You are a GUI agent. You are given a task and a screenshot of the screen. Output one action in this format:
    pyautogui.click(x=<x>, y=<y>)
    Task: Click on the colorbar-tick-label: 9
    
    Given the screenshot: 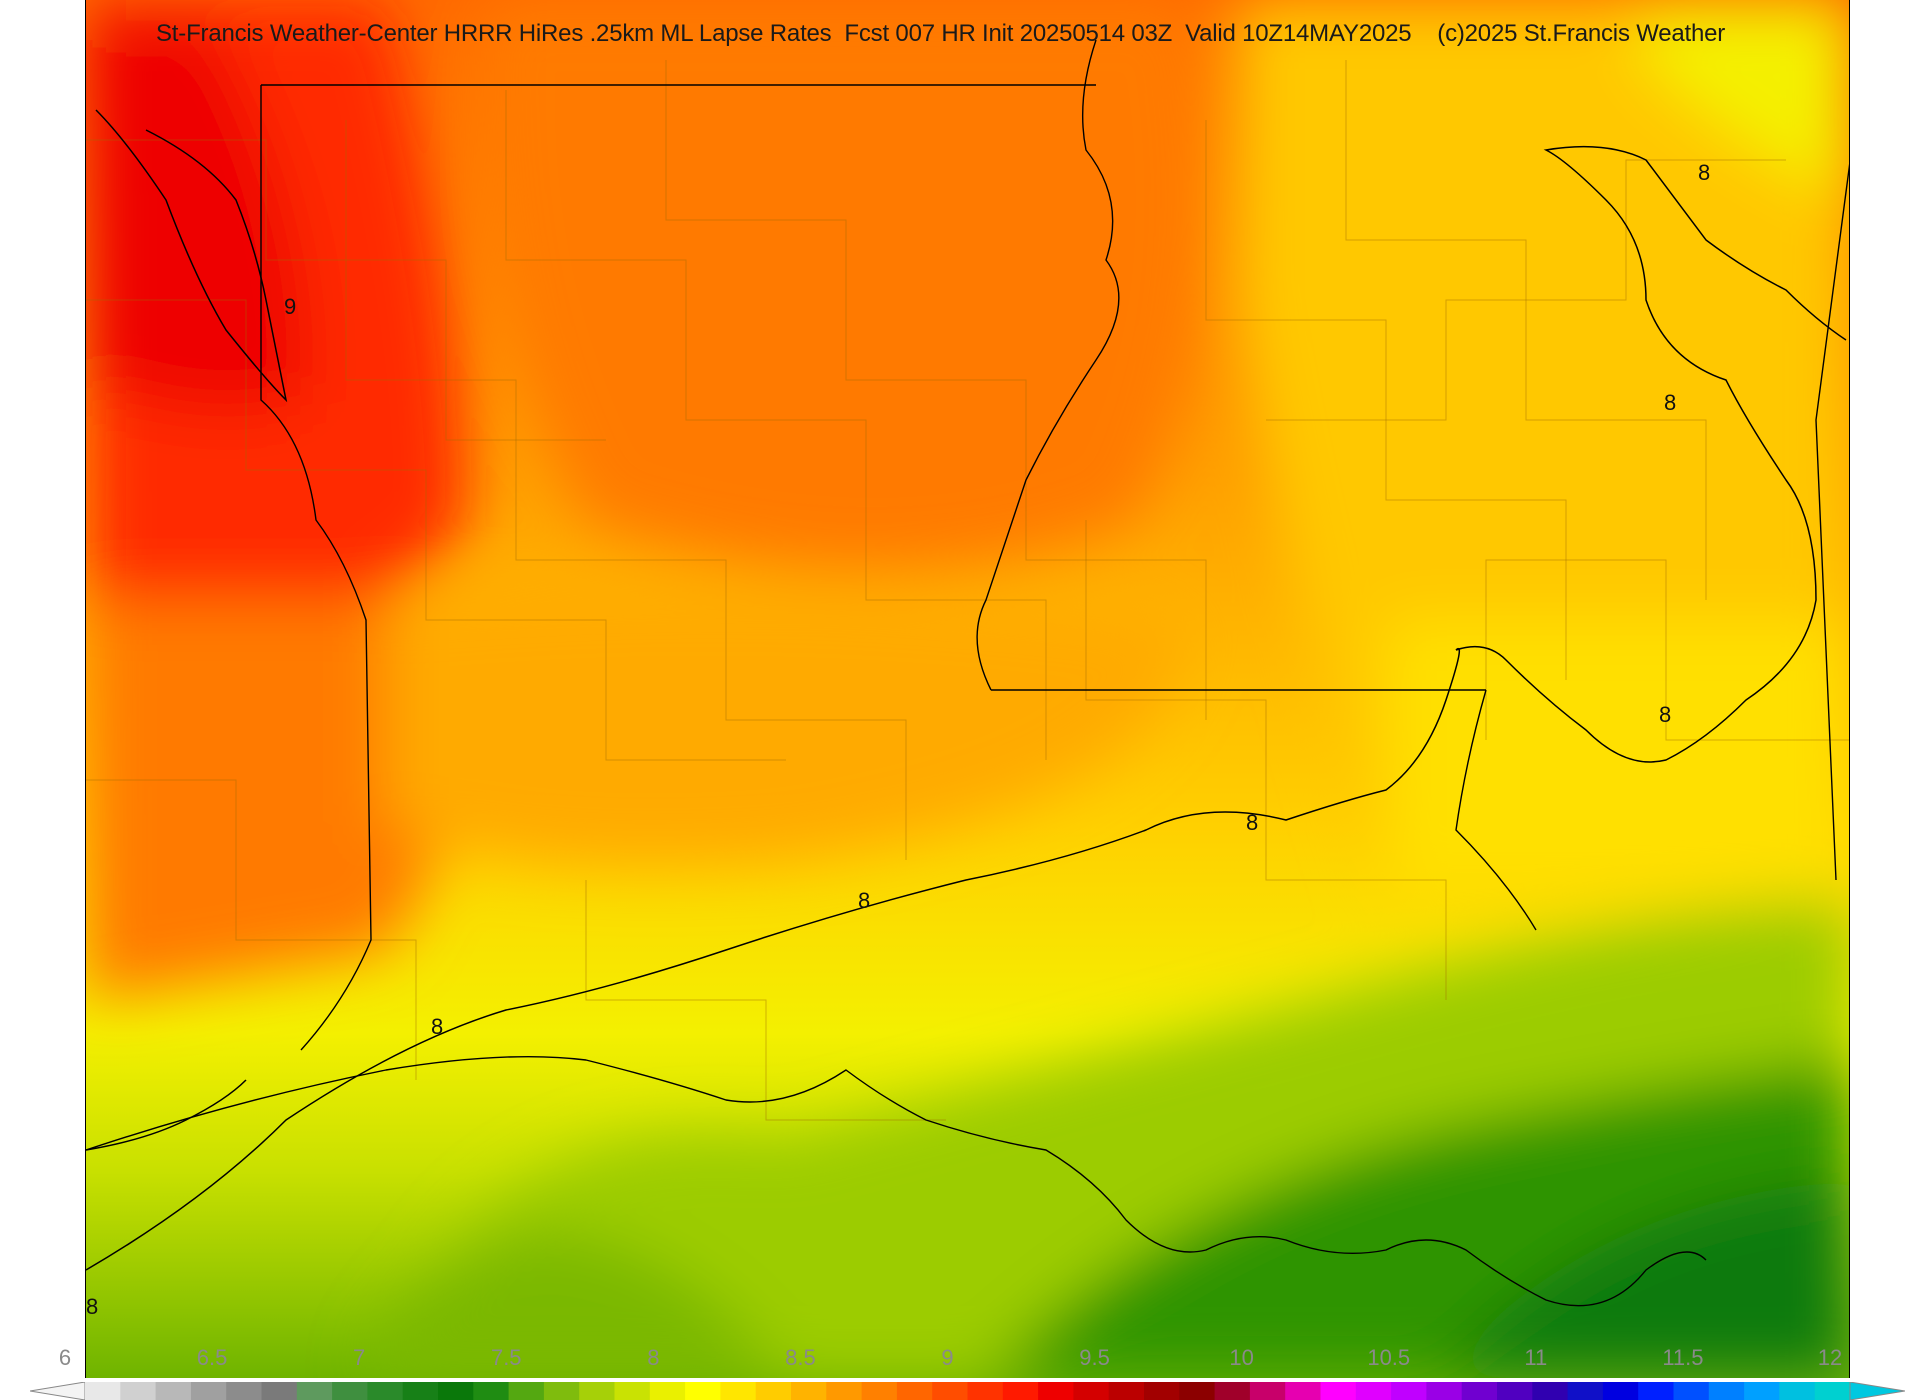 What is the action you would take?
    pyautogui.click(x=947, y=1357)
    